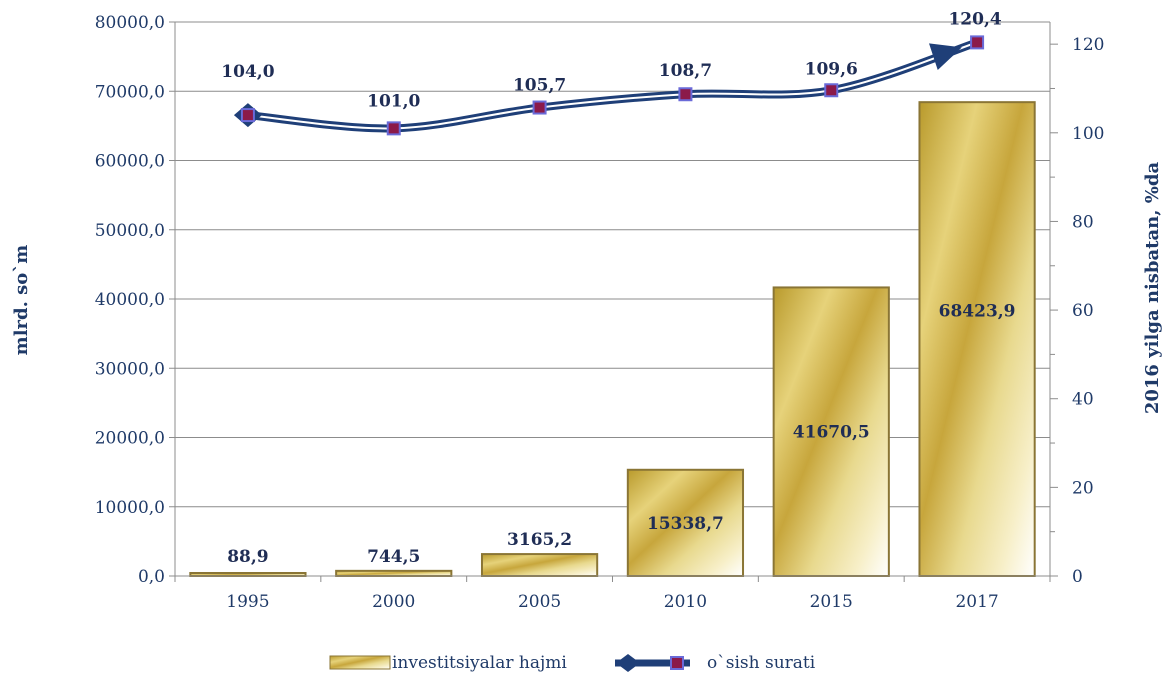 This screenshot has width=1173, height=675. I want to click on y2-tick-label: 100, so click(1088, 134).